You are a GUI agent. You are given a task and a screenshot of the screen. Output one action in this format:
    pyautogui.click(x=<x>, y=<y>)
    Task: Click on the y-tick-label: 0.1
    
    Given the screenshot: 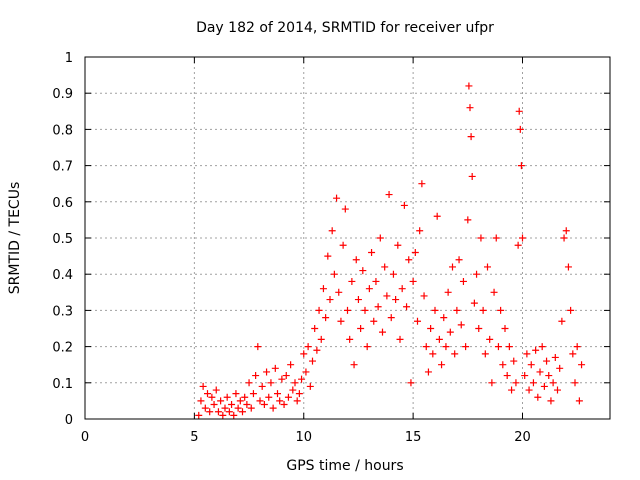 What is the action you would take?
    pyautogui.click(x=62, y=384)
    